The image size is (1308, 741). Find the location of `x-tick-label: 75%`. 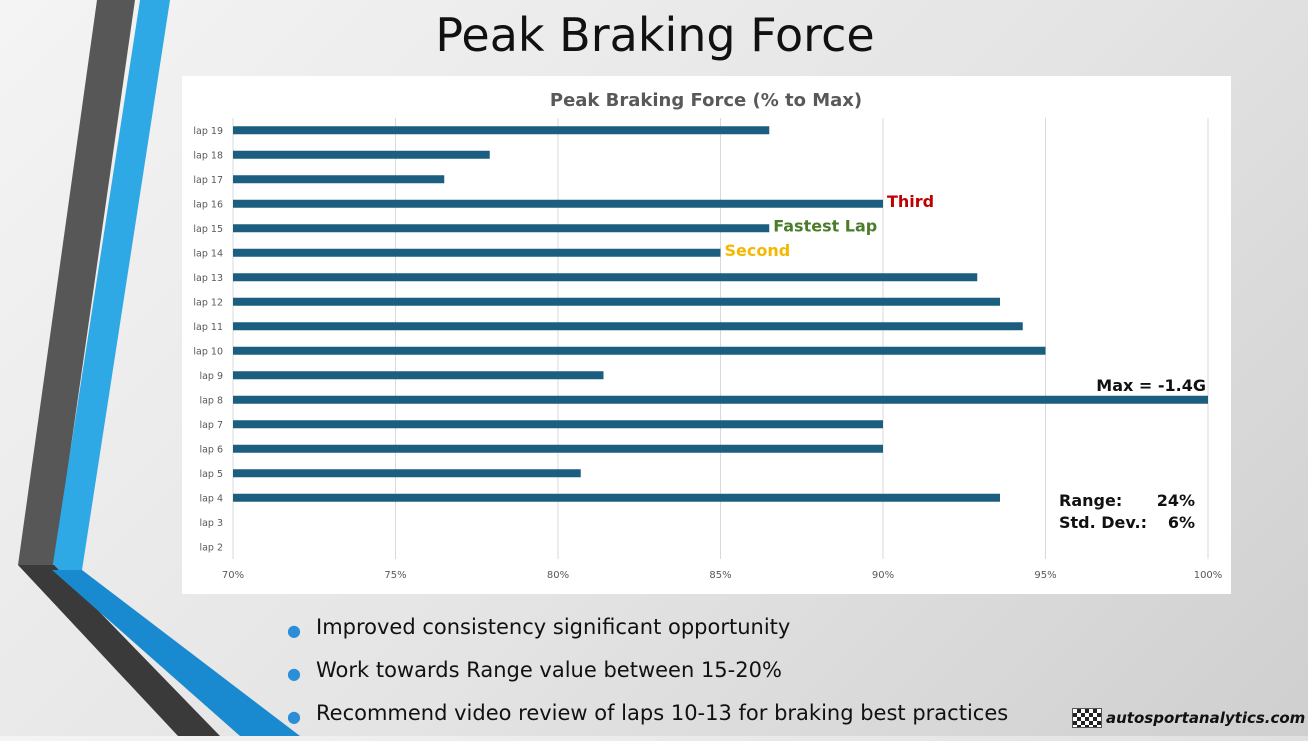

x-tick-label: 75% is located at coordinates (395, 575).